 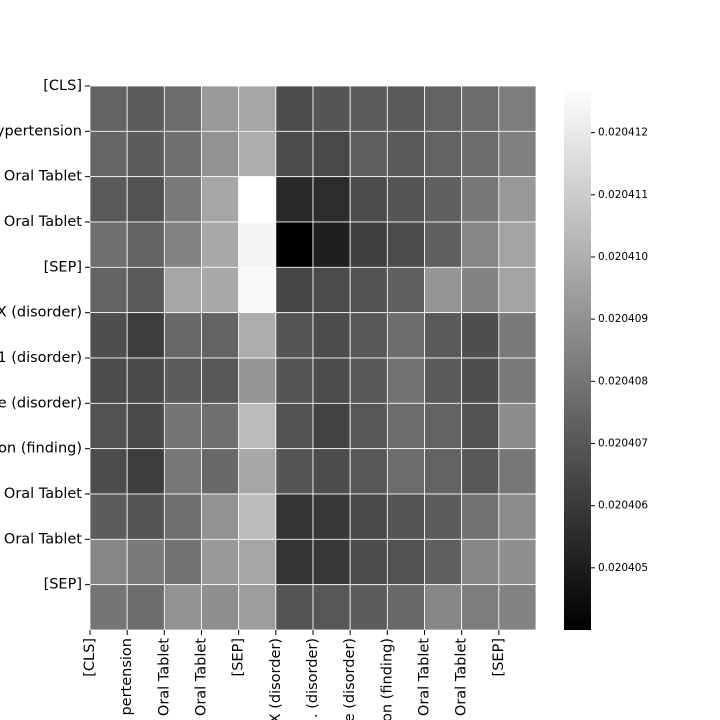 What do you see at coordinates (43, 222) in the screenshot?
I see `row-tick-label: Oral Tablet` at bounding box center [43, 222].